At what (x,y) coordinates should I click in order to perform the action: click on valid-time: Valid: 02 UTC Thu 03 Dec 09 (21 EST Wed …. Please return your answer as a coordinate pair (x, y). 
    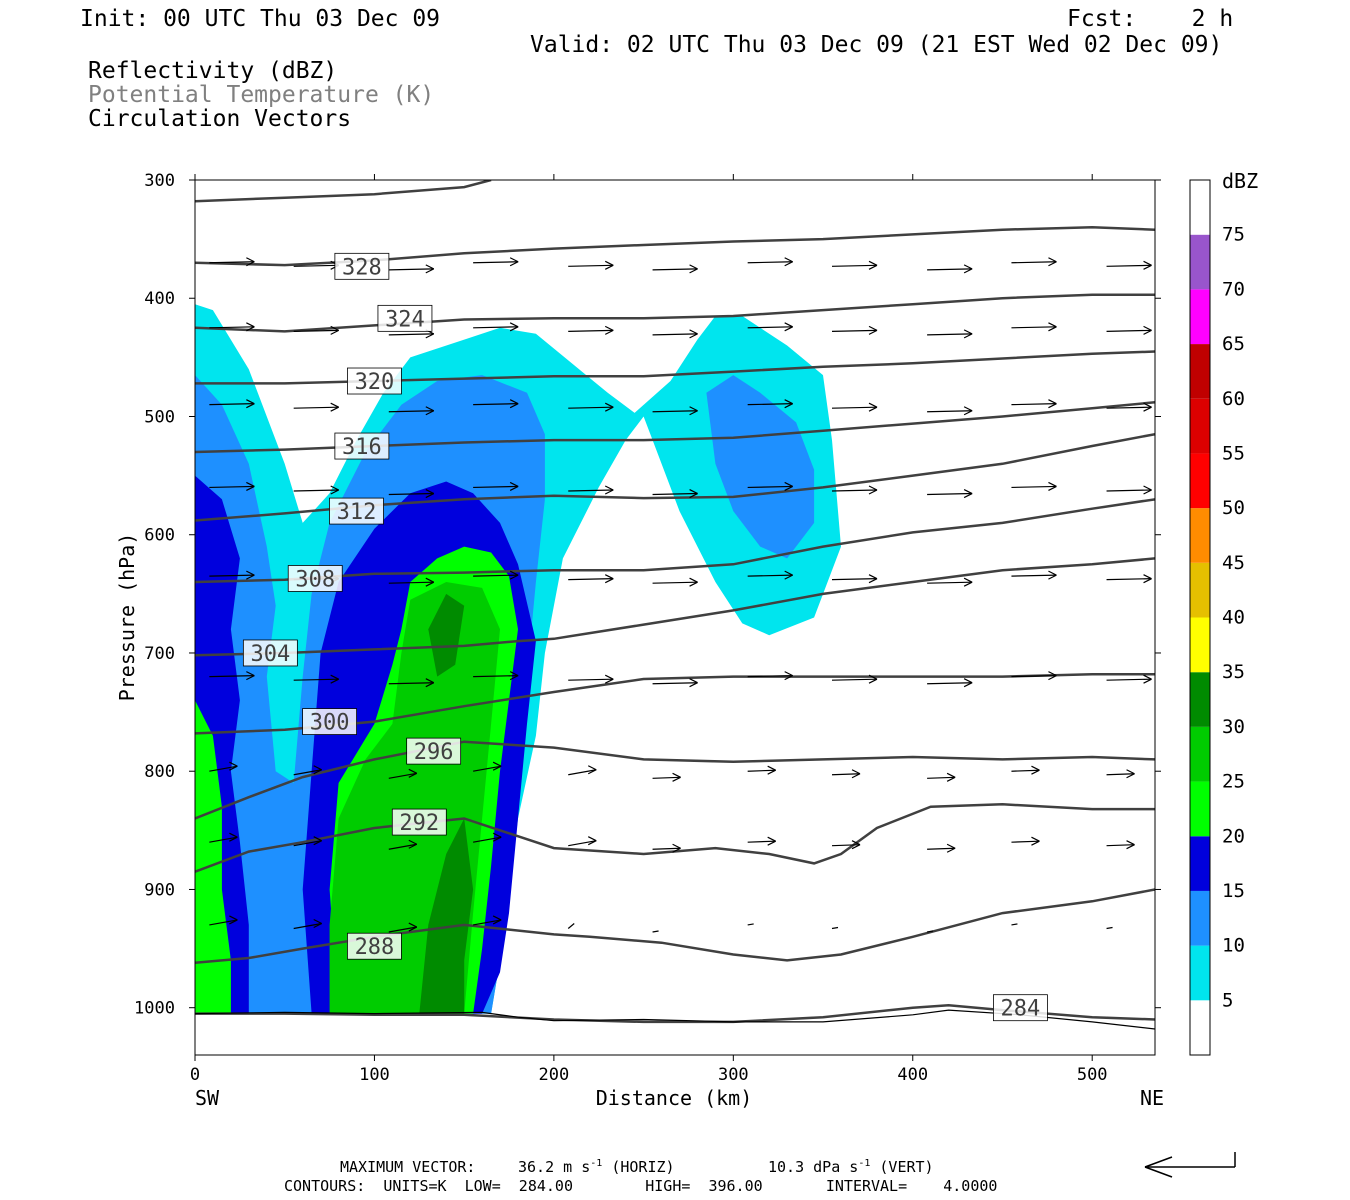
    Looking at the image, I should click on (876, 45).